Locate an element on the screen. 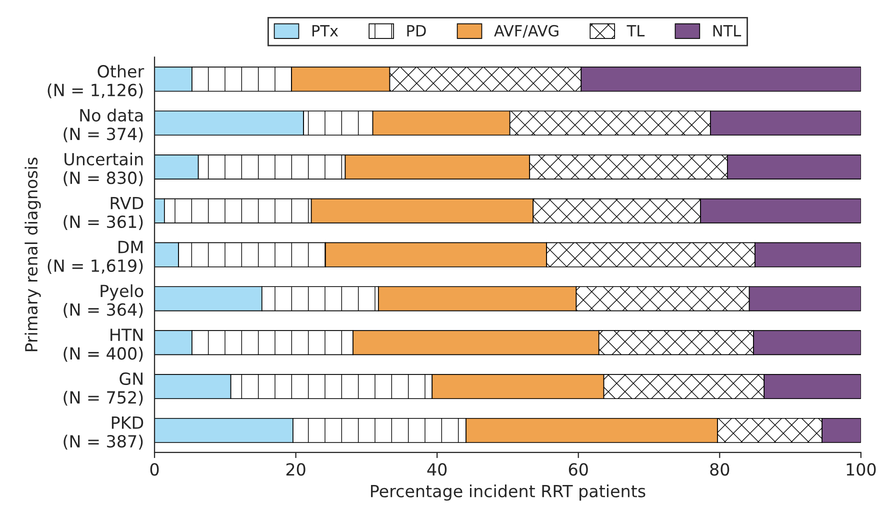  legend-label: PD is located at coordinates (416, 30).